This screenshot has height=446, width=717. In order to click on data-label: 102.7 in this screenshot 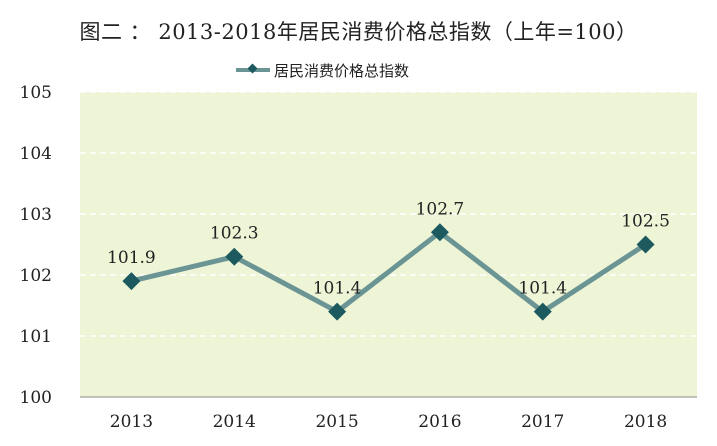, I will do `click(440, 209)`.